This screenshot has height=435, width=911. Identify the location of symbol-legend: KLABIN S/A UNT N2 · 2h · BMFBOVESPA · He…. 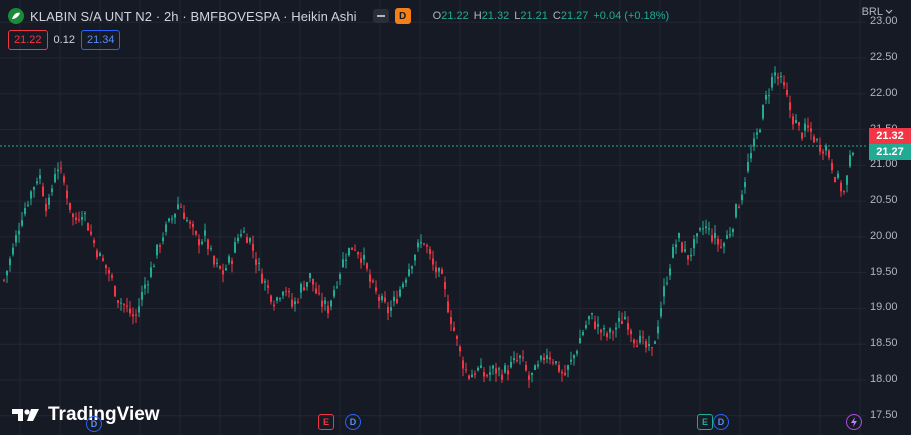
(338, 16).